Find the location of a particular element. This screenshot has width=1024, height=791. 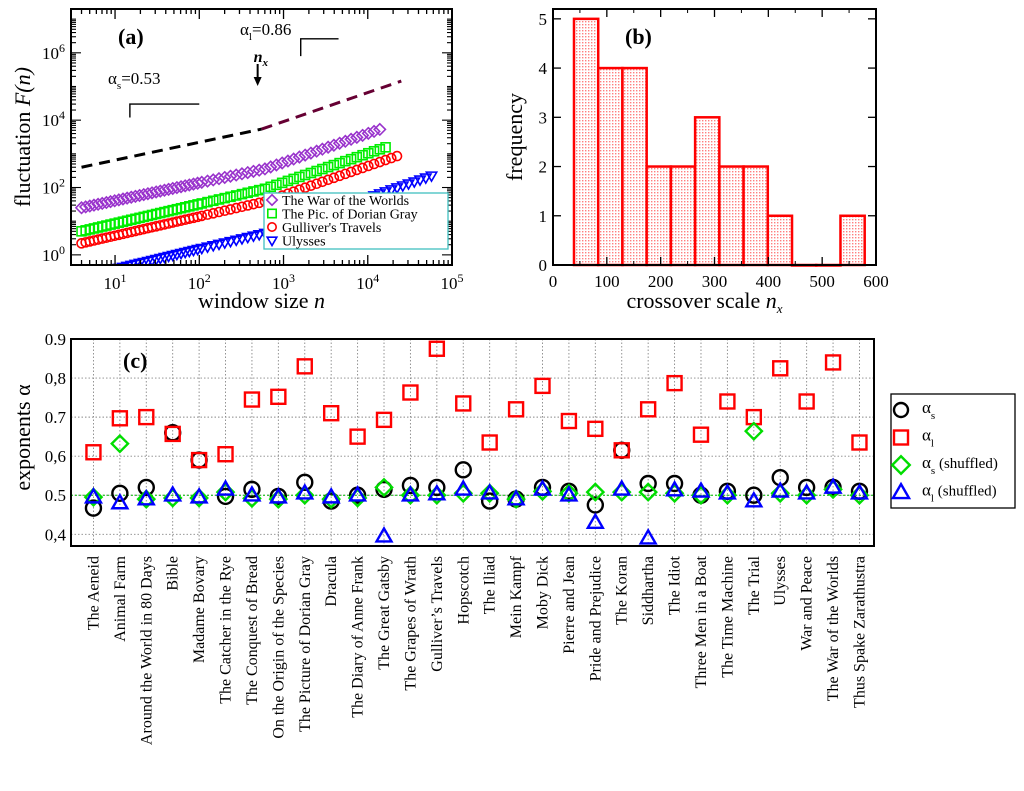

y-tick-label: 0 is located at coordinates (543, 265).